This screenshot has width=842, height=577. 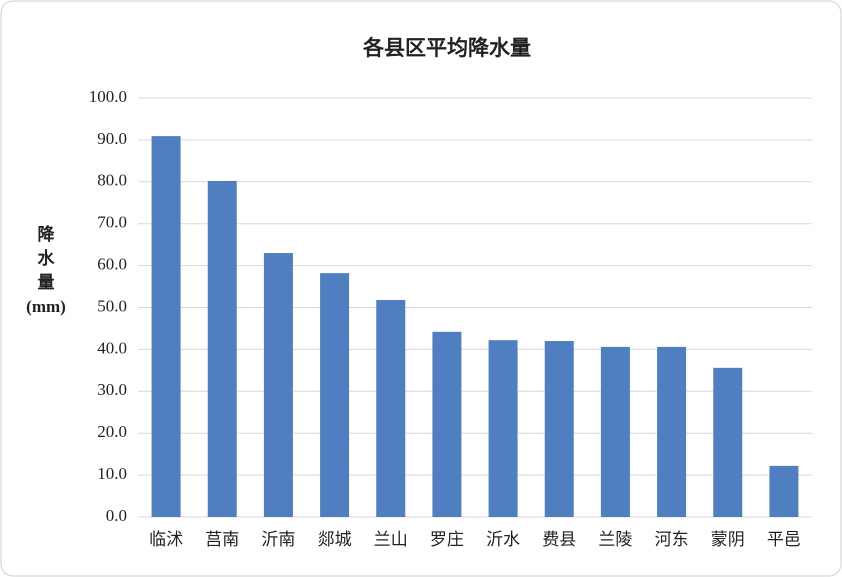 I want to click on x-tick-label: 莒南, so click(x=222, y=539).